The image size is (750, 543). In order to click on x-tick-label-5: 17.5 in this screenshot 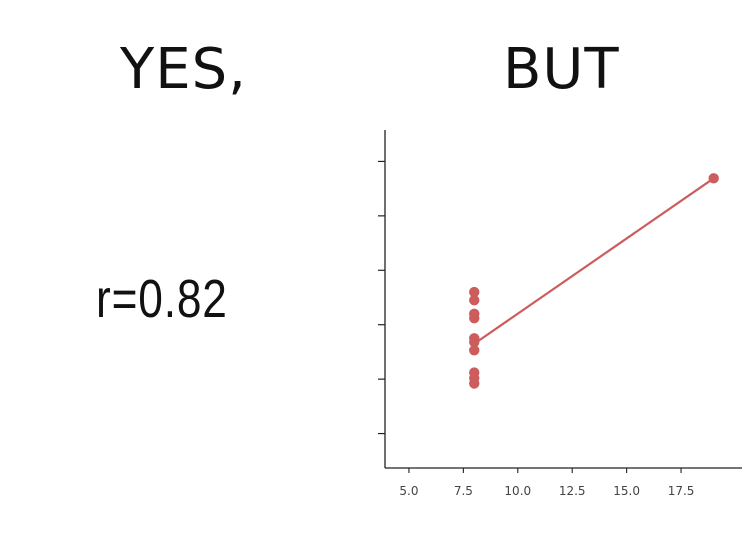, I will do `click(681, 491)`.